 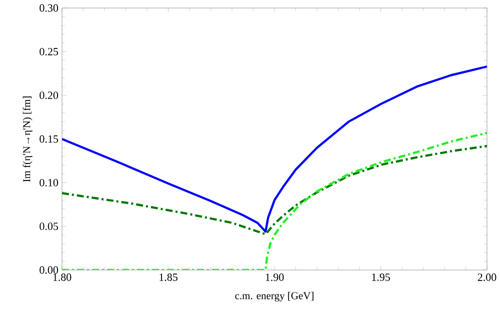 I want to click on y-tick-label: 0.00, so click(x=49, y=270).